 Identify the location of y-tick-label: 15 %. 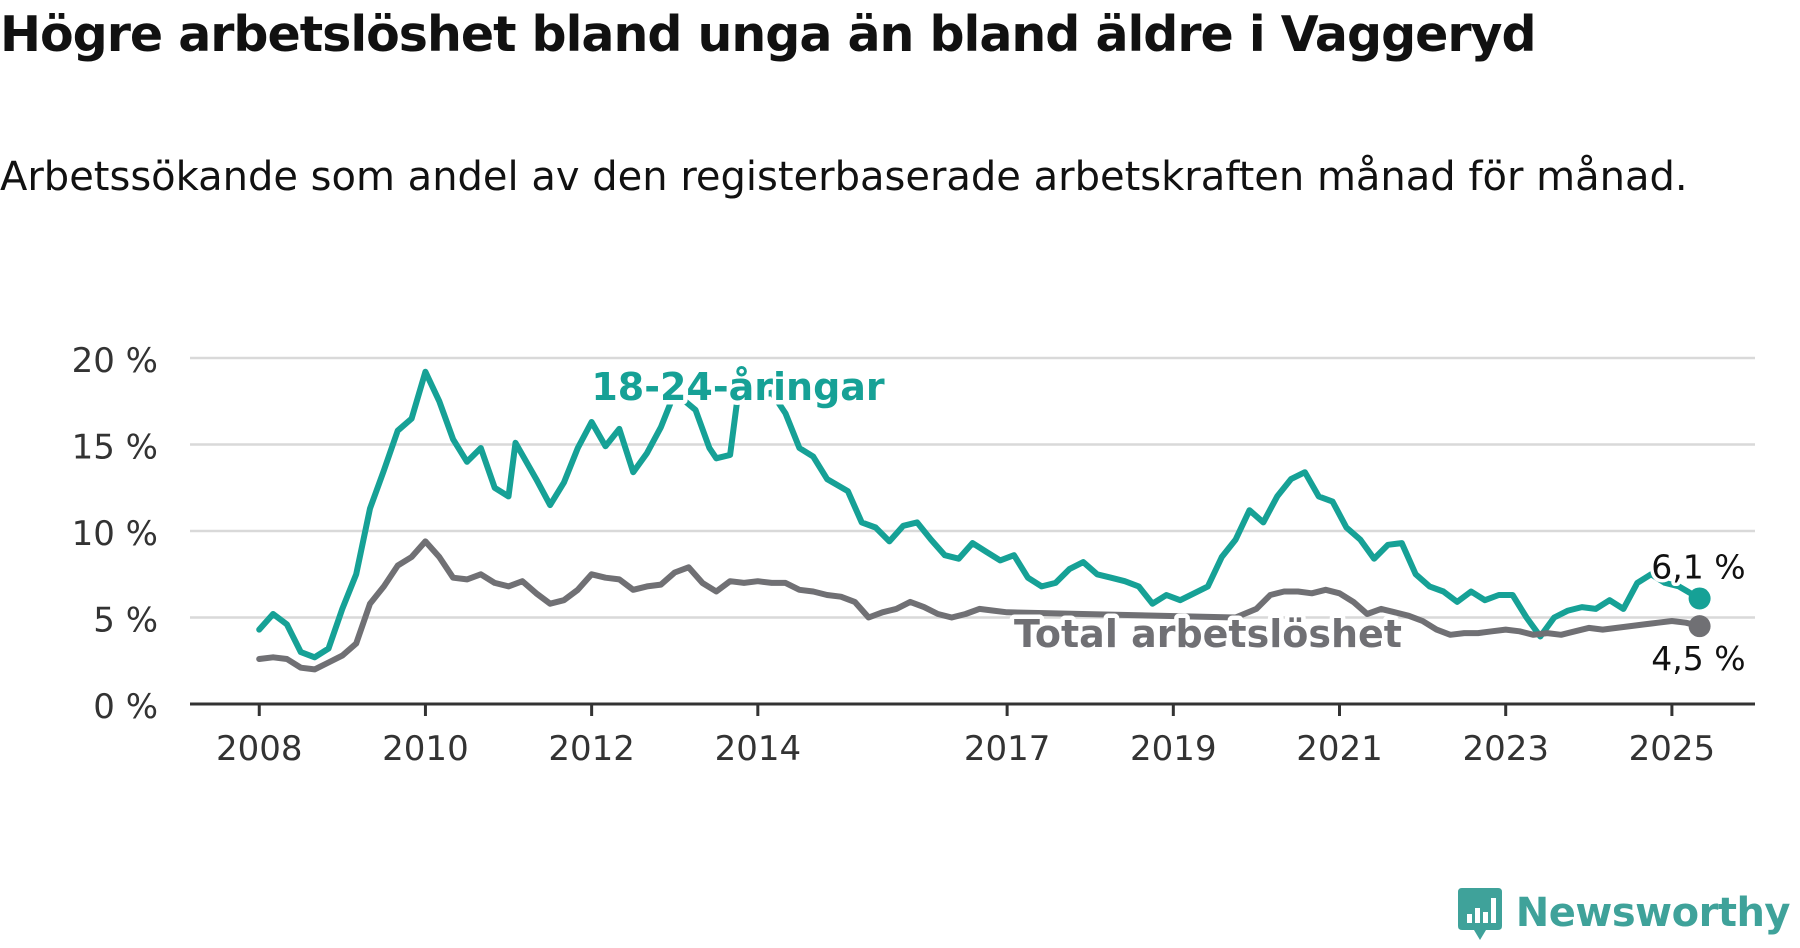
(115, 448).